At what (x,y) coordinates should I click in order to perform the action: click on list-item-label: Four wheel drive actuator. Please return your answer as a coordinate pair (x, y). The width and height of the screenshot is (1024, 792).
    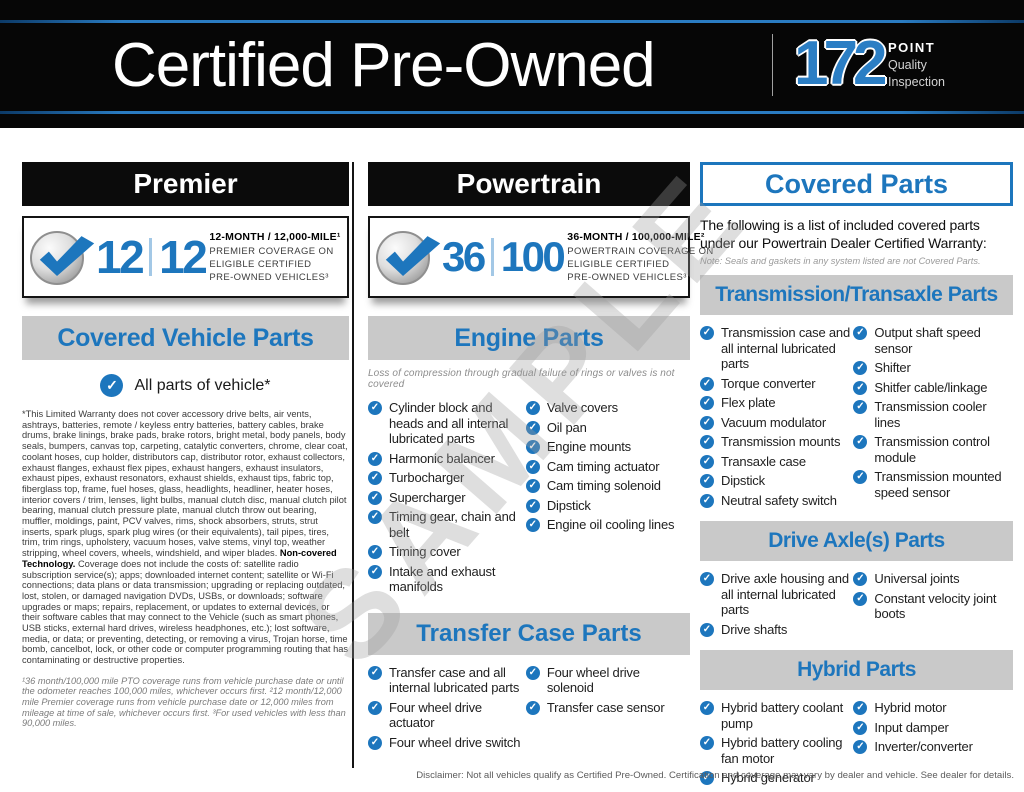
    Looking at the image, I should click on (435, 715).